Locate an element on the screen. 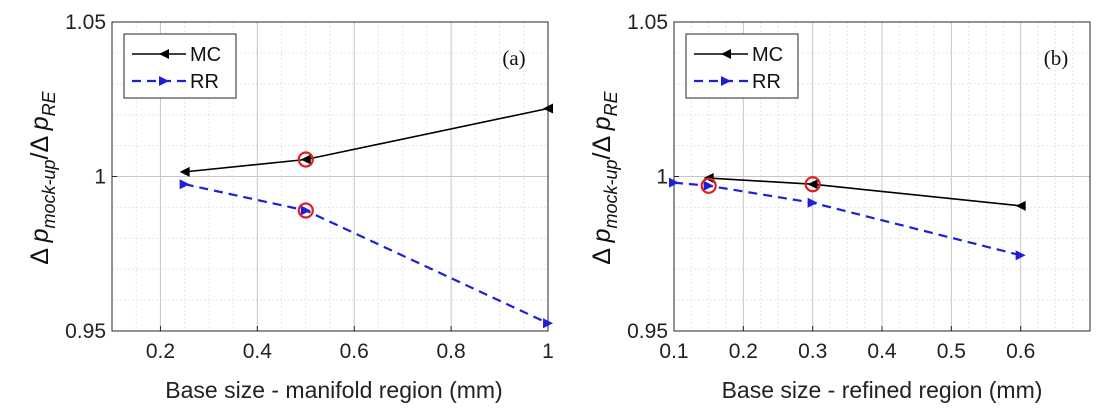  y-axis-label-a: Δ pmock-up/Δ pRE is located at coordinates (42, 177).